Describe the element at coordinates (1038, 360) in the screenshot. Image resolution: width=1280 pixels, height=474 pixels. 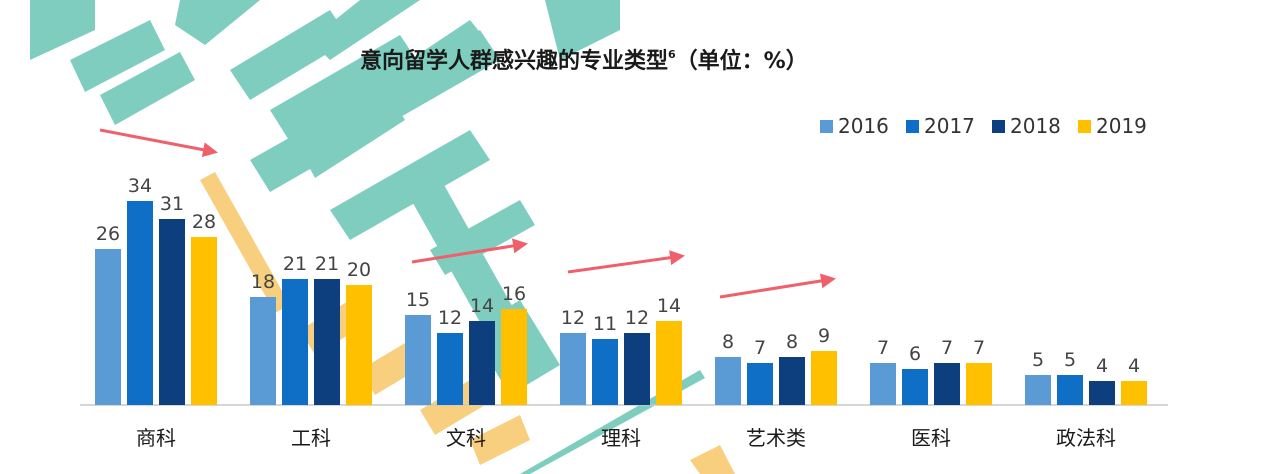
I see `value-label-2016-6: 5` at that location.